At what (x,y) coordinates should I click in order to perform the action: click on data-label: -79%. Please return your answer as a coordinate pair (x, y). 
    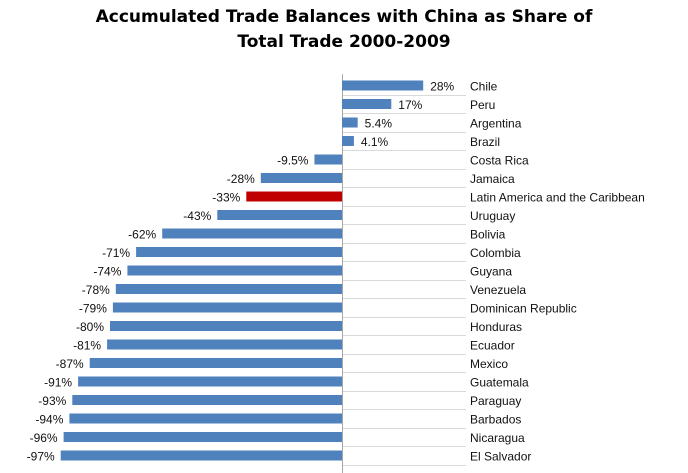
    Looking at the image, I should click on (93, 309).